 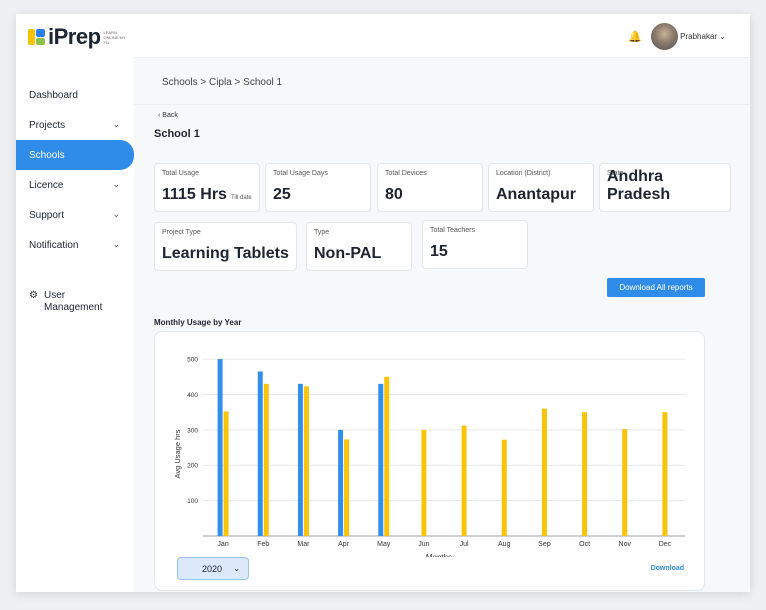 I want to click on stat-value: 1115 Hrs Till date, so click(x=207, y=194).